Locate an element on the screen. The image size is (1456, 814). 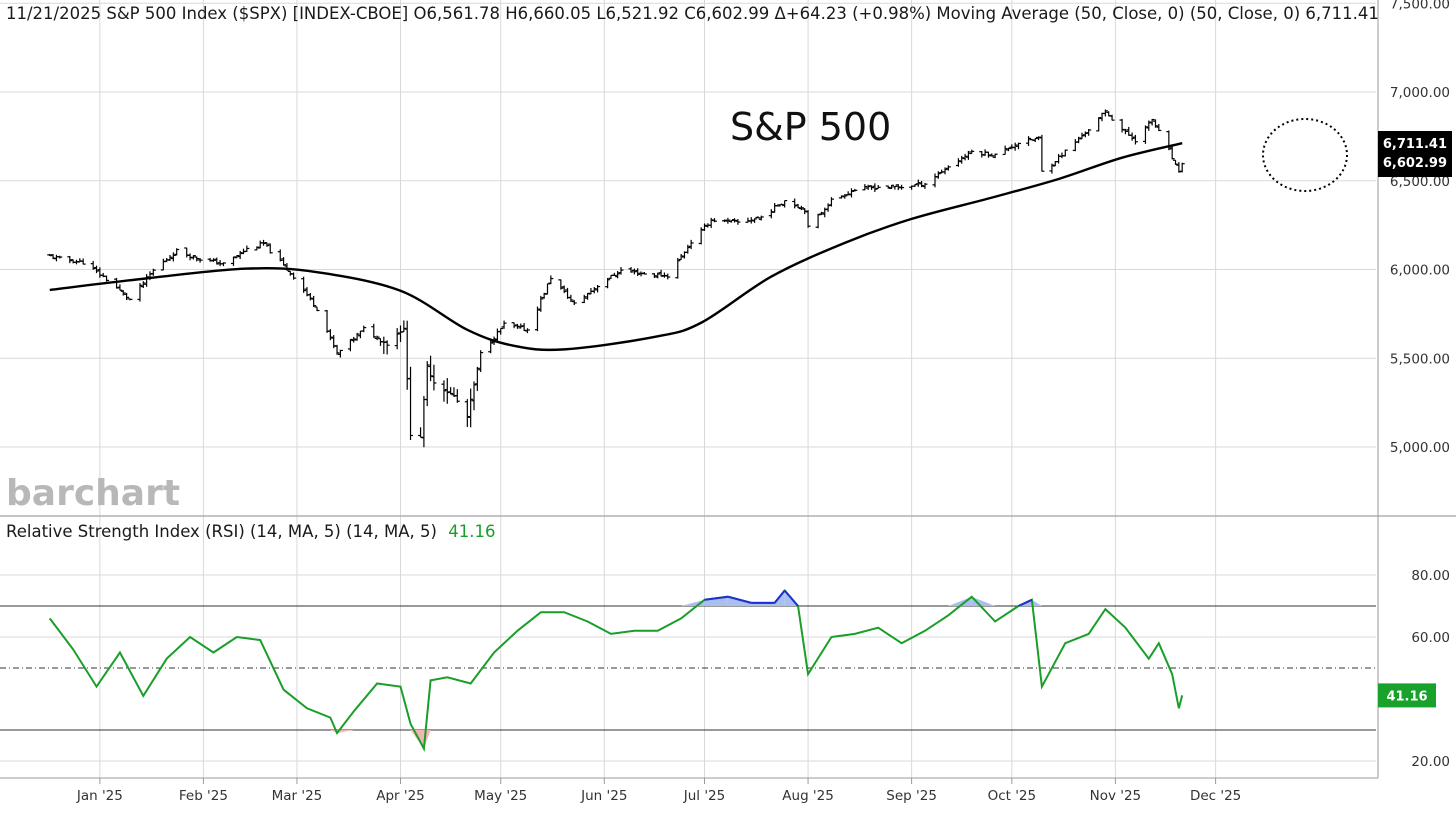
highlight-circle is located at coordinates (1305, 155).